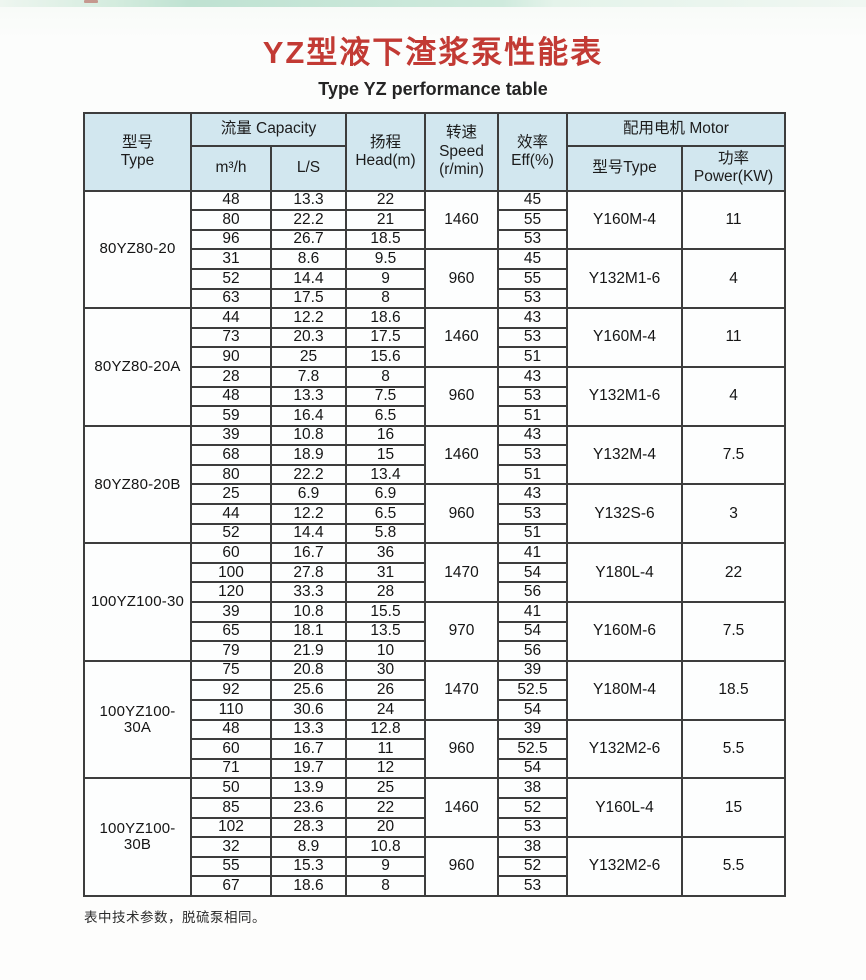 This screenshot has height=980, width=866. What do you see at coordinates (308, 631) in the screenshot?
I see `cell-capacity-ls: 18.1` at bounding box center [308, 631].